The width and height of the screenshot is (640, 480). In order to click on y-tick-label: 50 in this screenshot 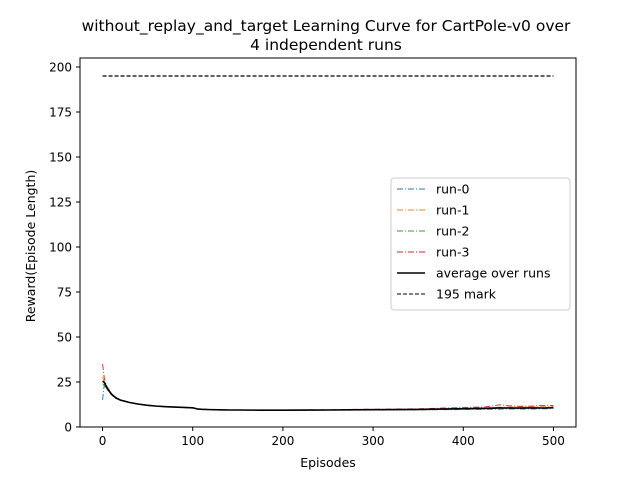, I will do `click(64, 338)`.